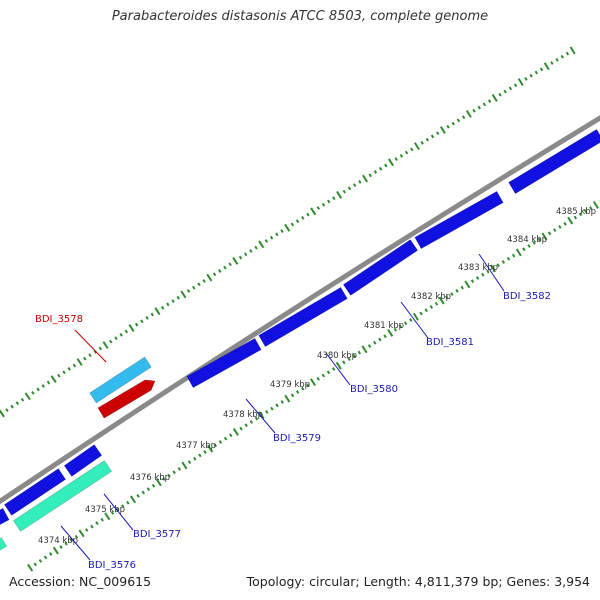 This screenshot has height=600, width=600. I want to click on gene-label: BDI_3582, so click(527, 296).